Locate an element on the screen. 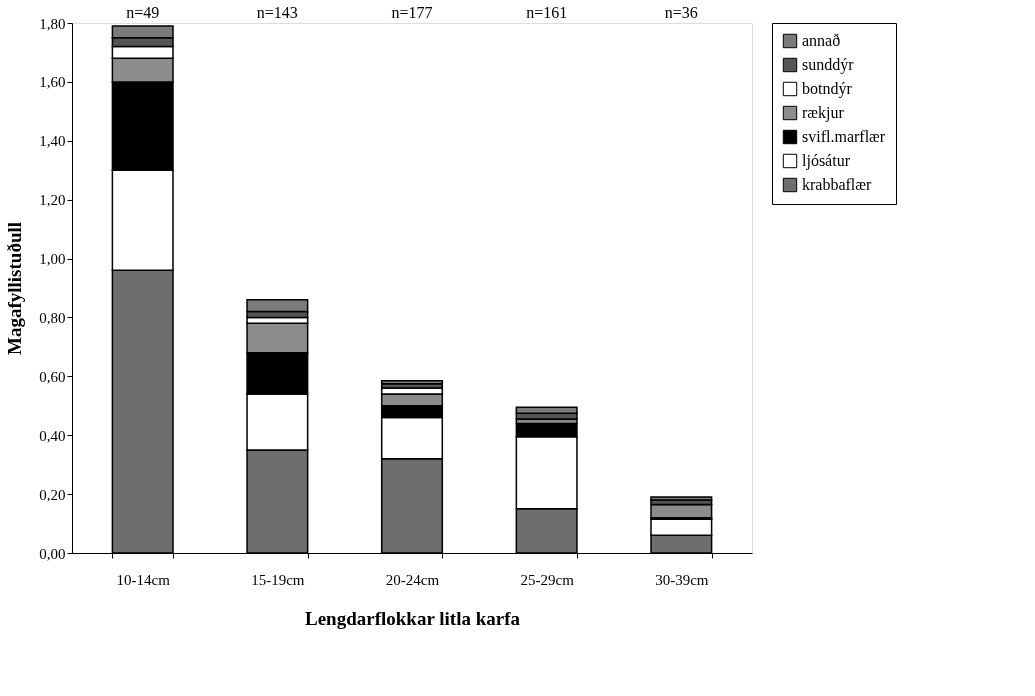 Image resolution: width=1035 pixels, height=696 pixels. y-tick-label: 1,80 is located at coordinates (52, 23).